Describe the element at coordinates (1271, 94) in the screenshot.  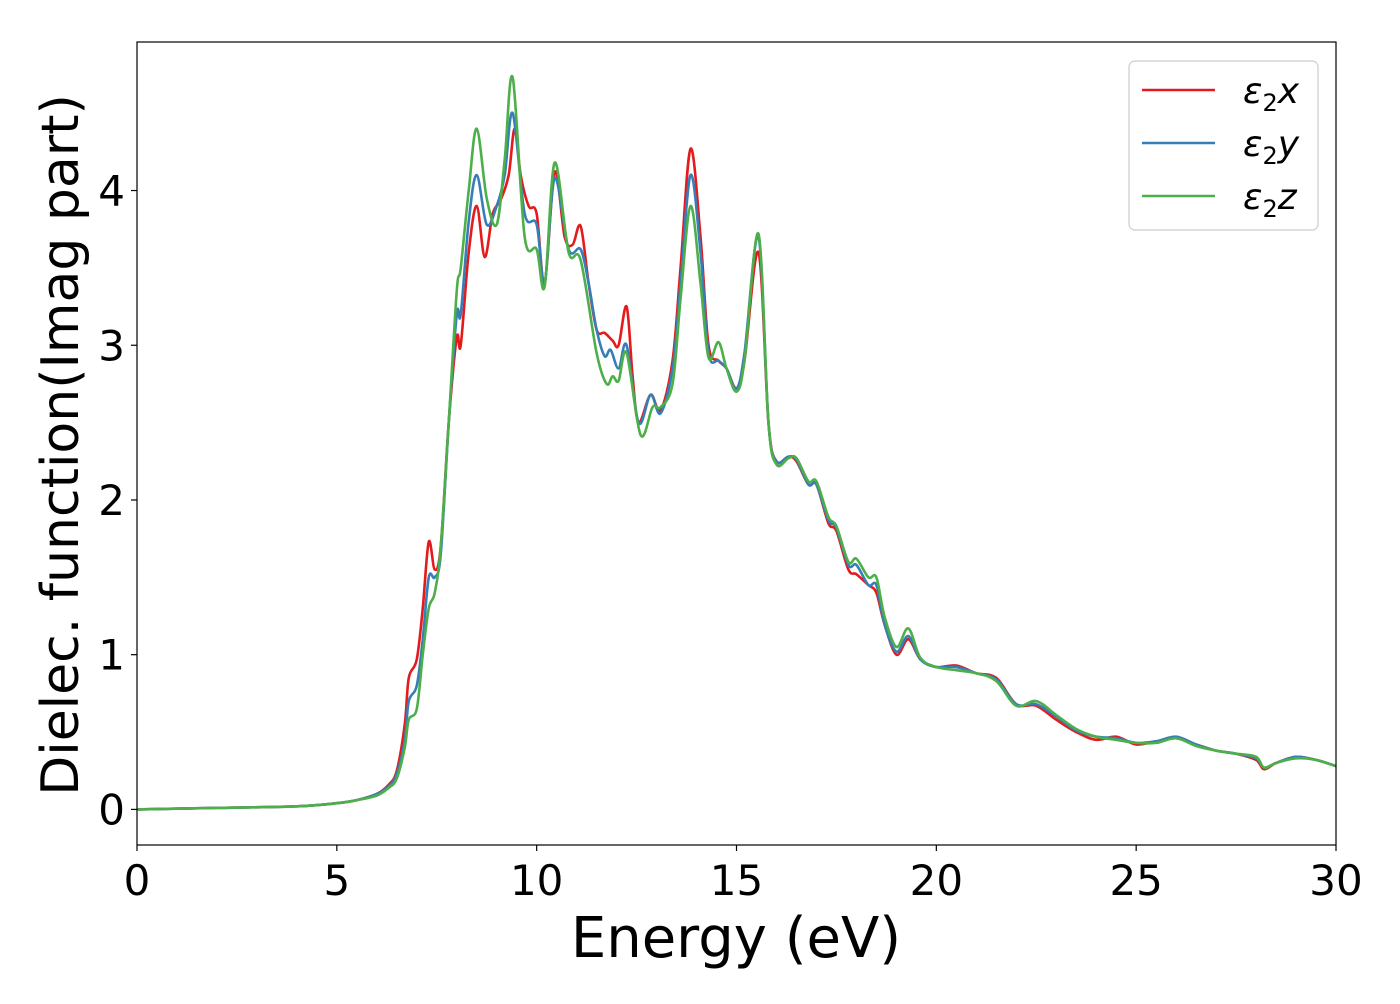
I see `legend-label: ε2x` at that location.